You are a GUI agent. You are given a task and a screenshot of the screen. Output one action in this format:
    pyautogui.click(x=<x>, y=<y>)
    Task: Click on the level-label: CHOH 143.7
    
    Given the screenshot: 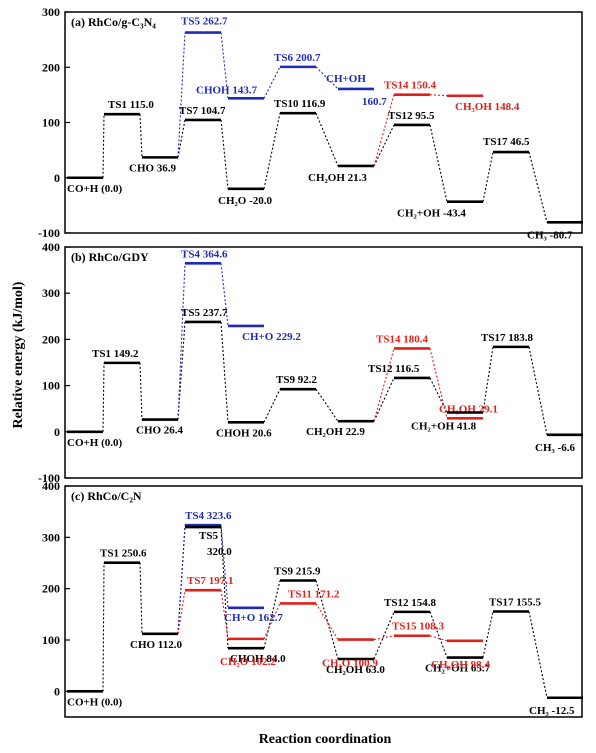 What is the action you would take?
    pyautogui.click(x=227, y=90)
    